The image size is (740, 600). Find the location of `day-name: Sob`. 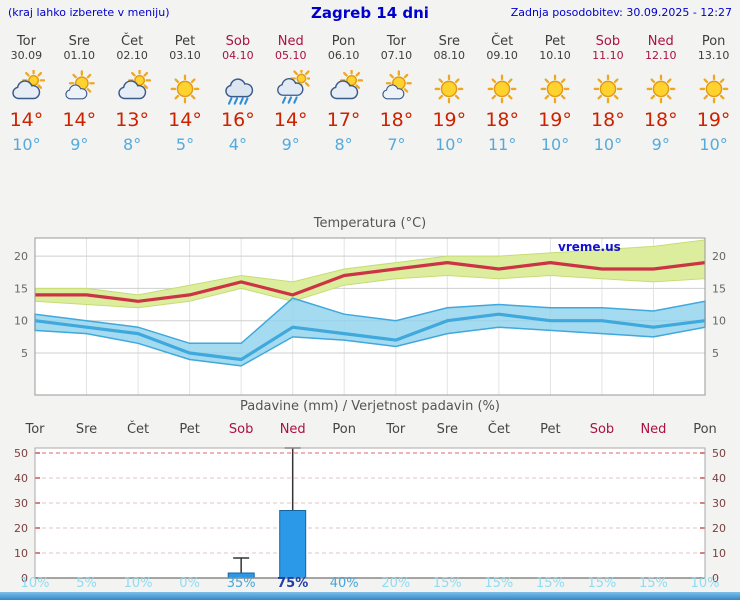

day-name: Sob is located at coordinates (238, 41).